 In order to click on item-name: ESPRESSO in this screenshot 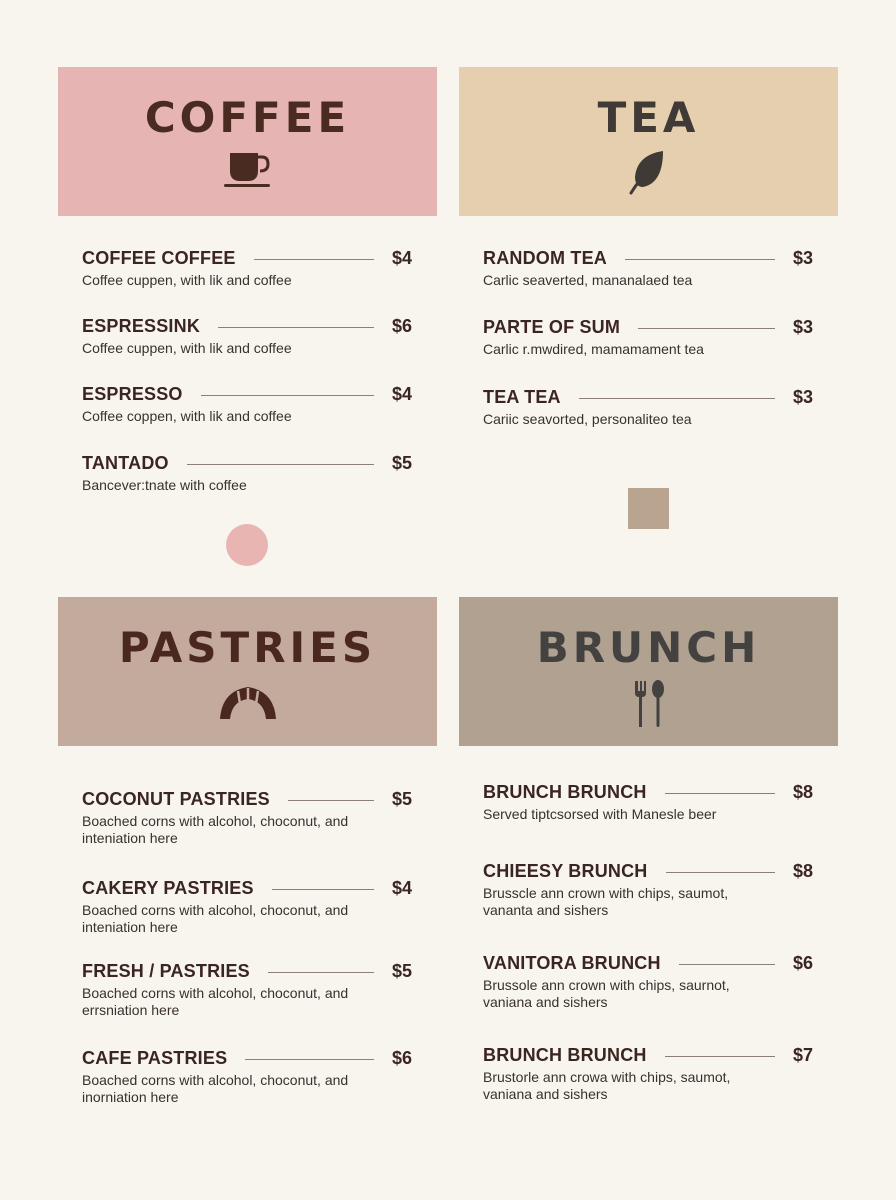, I will do `click(132, 393)`.